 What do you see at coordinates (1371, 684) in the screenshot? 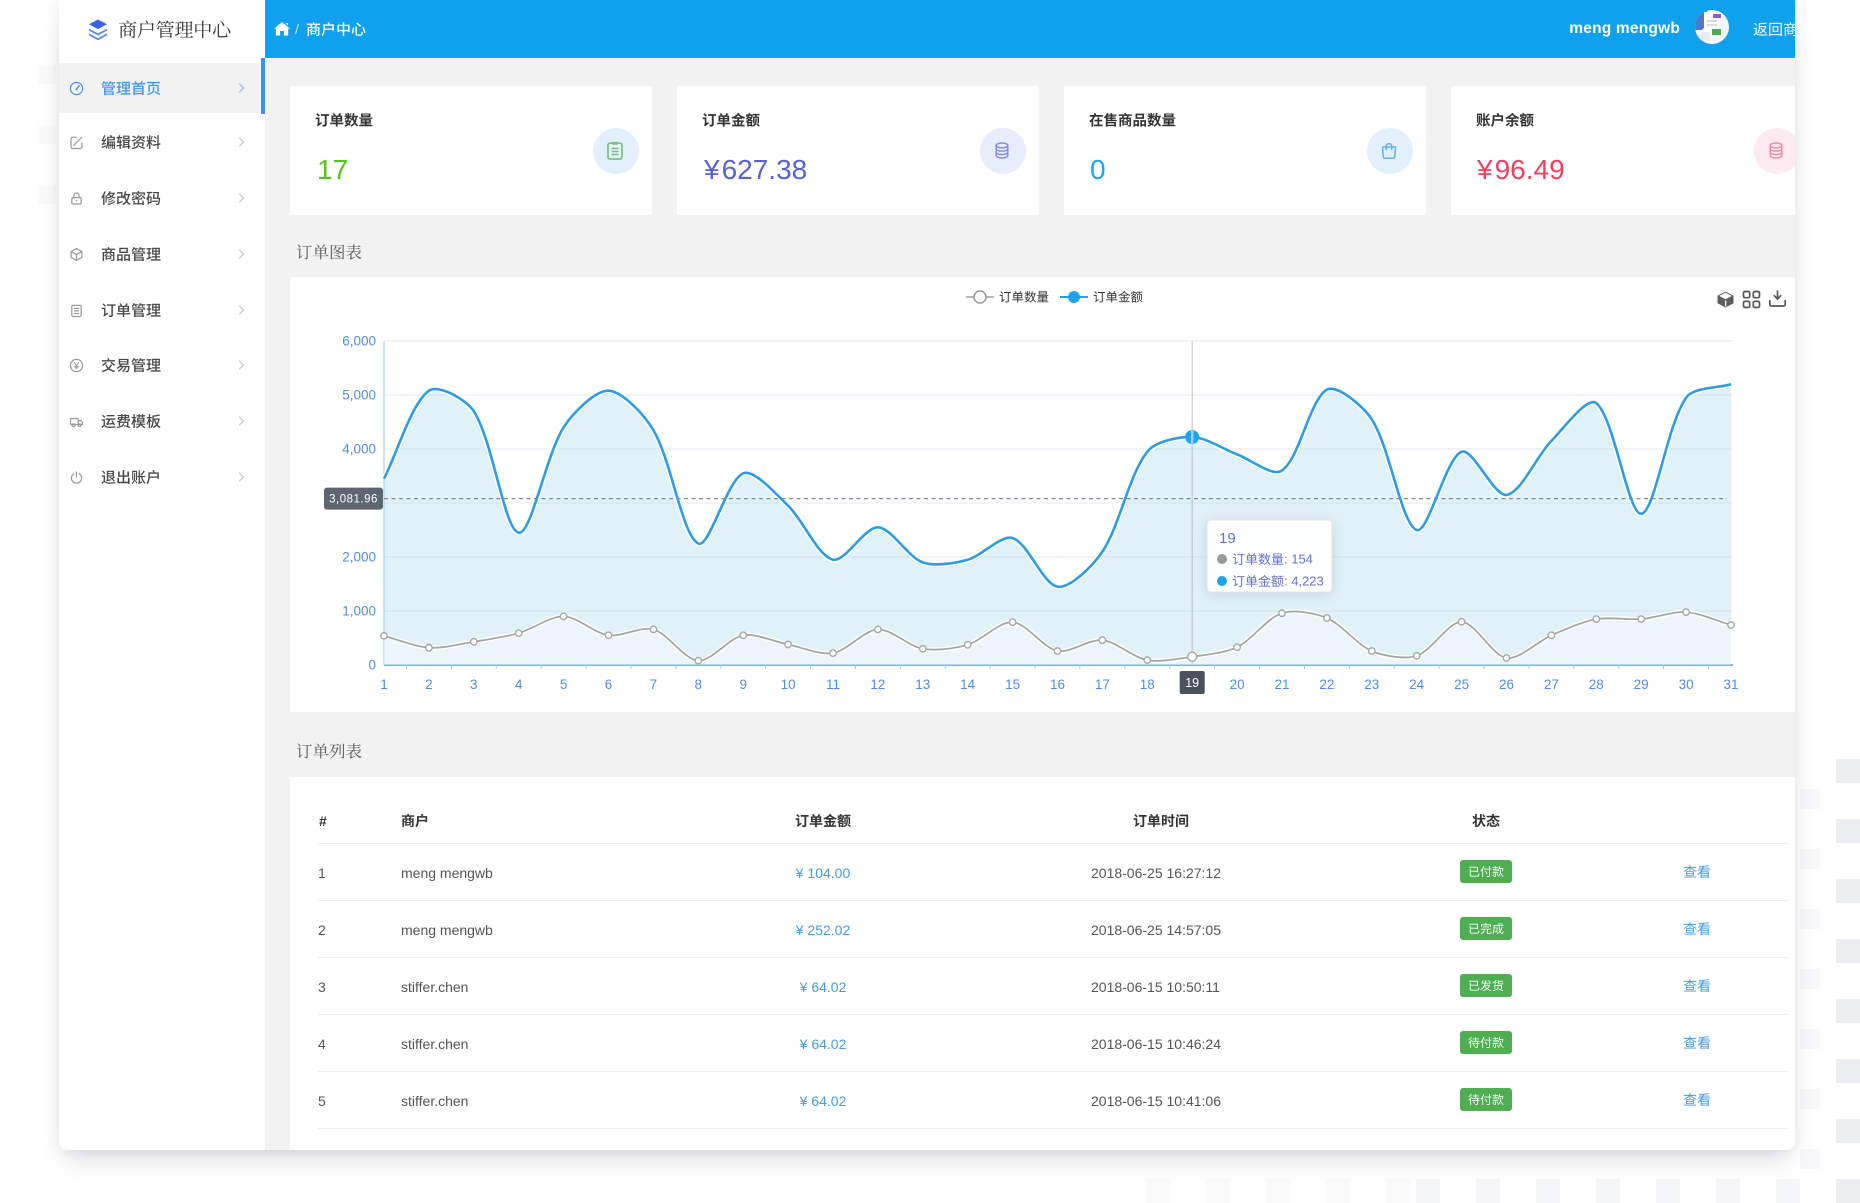
I see `svg-text: 23` at bounding box center [1371, 684].